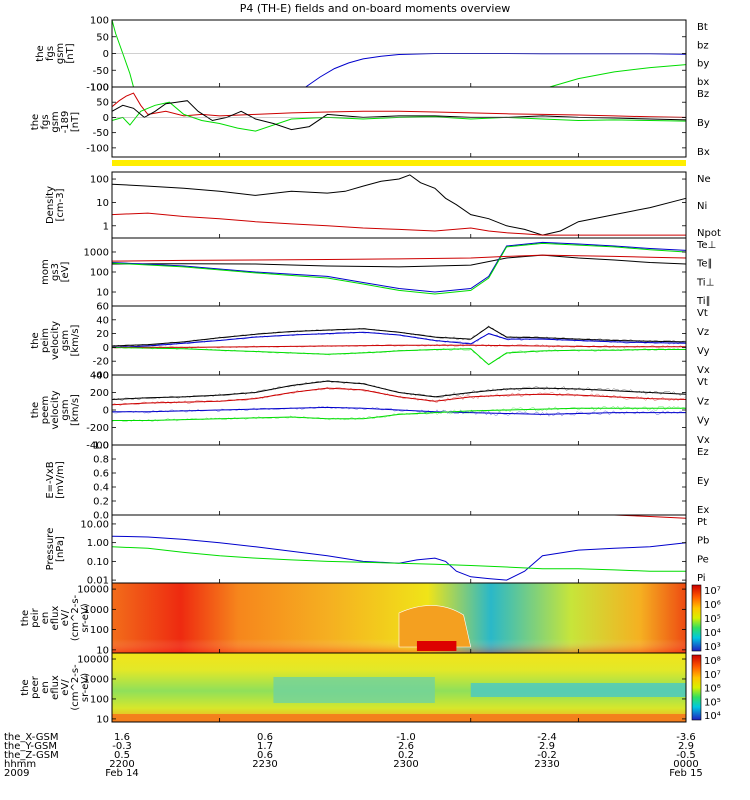 This screenshot has height=800, width=750. I want to click on orbit-value: 2330, so click(546, 764).